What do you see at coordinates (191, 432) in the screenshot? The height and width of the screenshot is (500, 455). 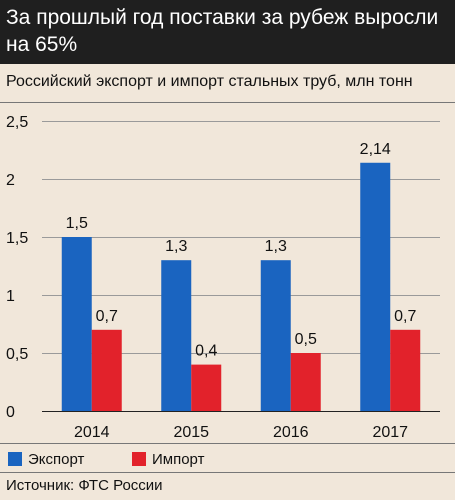 I see `x-tick-label: 2015` at bounding box center [191, 432].